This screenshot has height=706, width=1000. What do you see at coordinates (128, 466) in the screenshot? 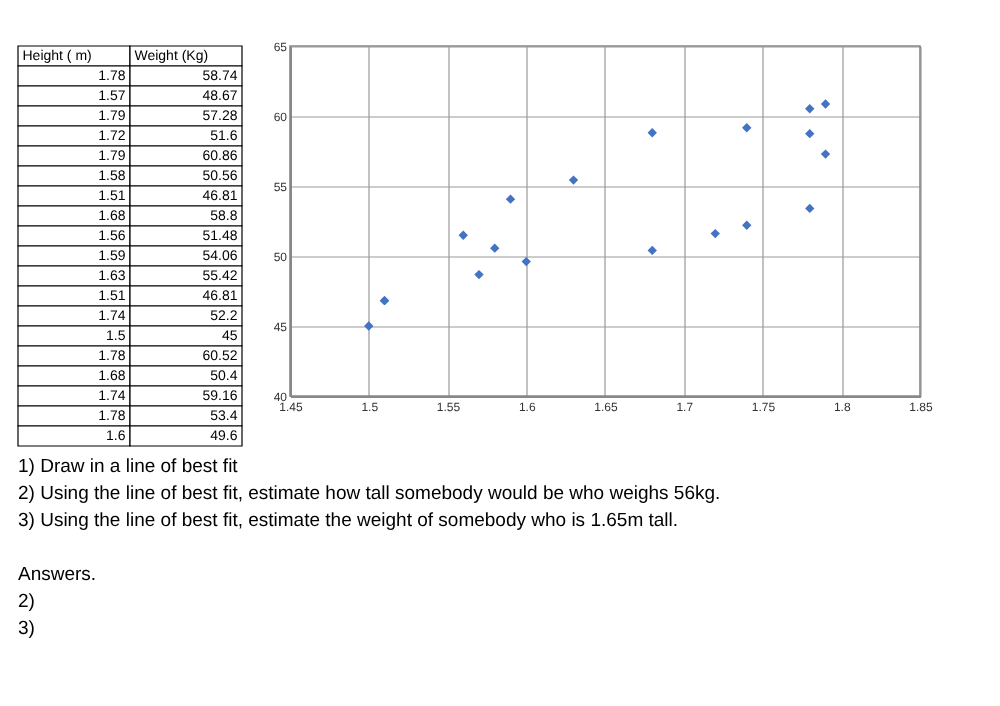
I see `text: 1) Draw in a line of best fit` at bounding box center [128, 466].